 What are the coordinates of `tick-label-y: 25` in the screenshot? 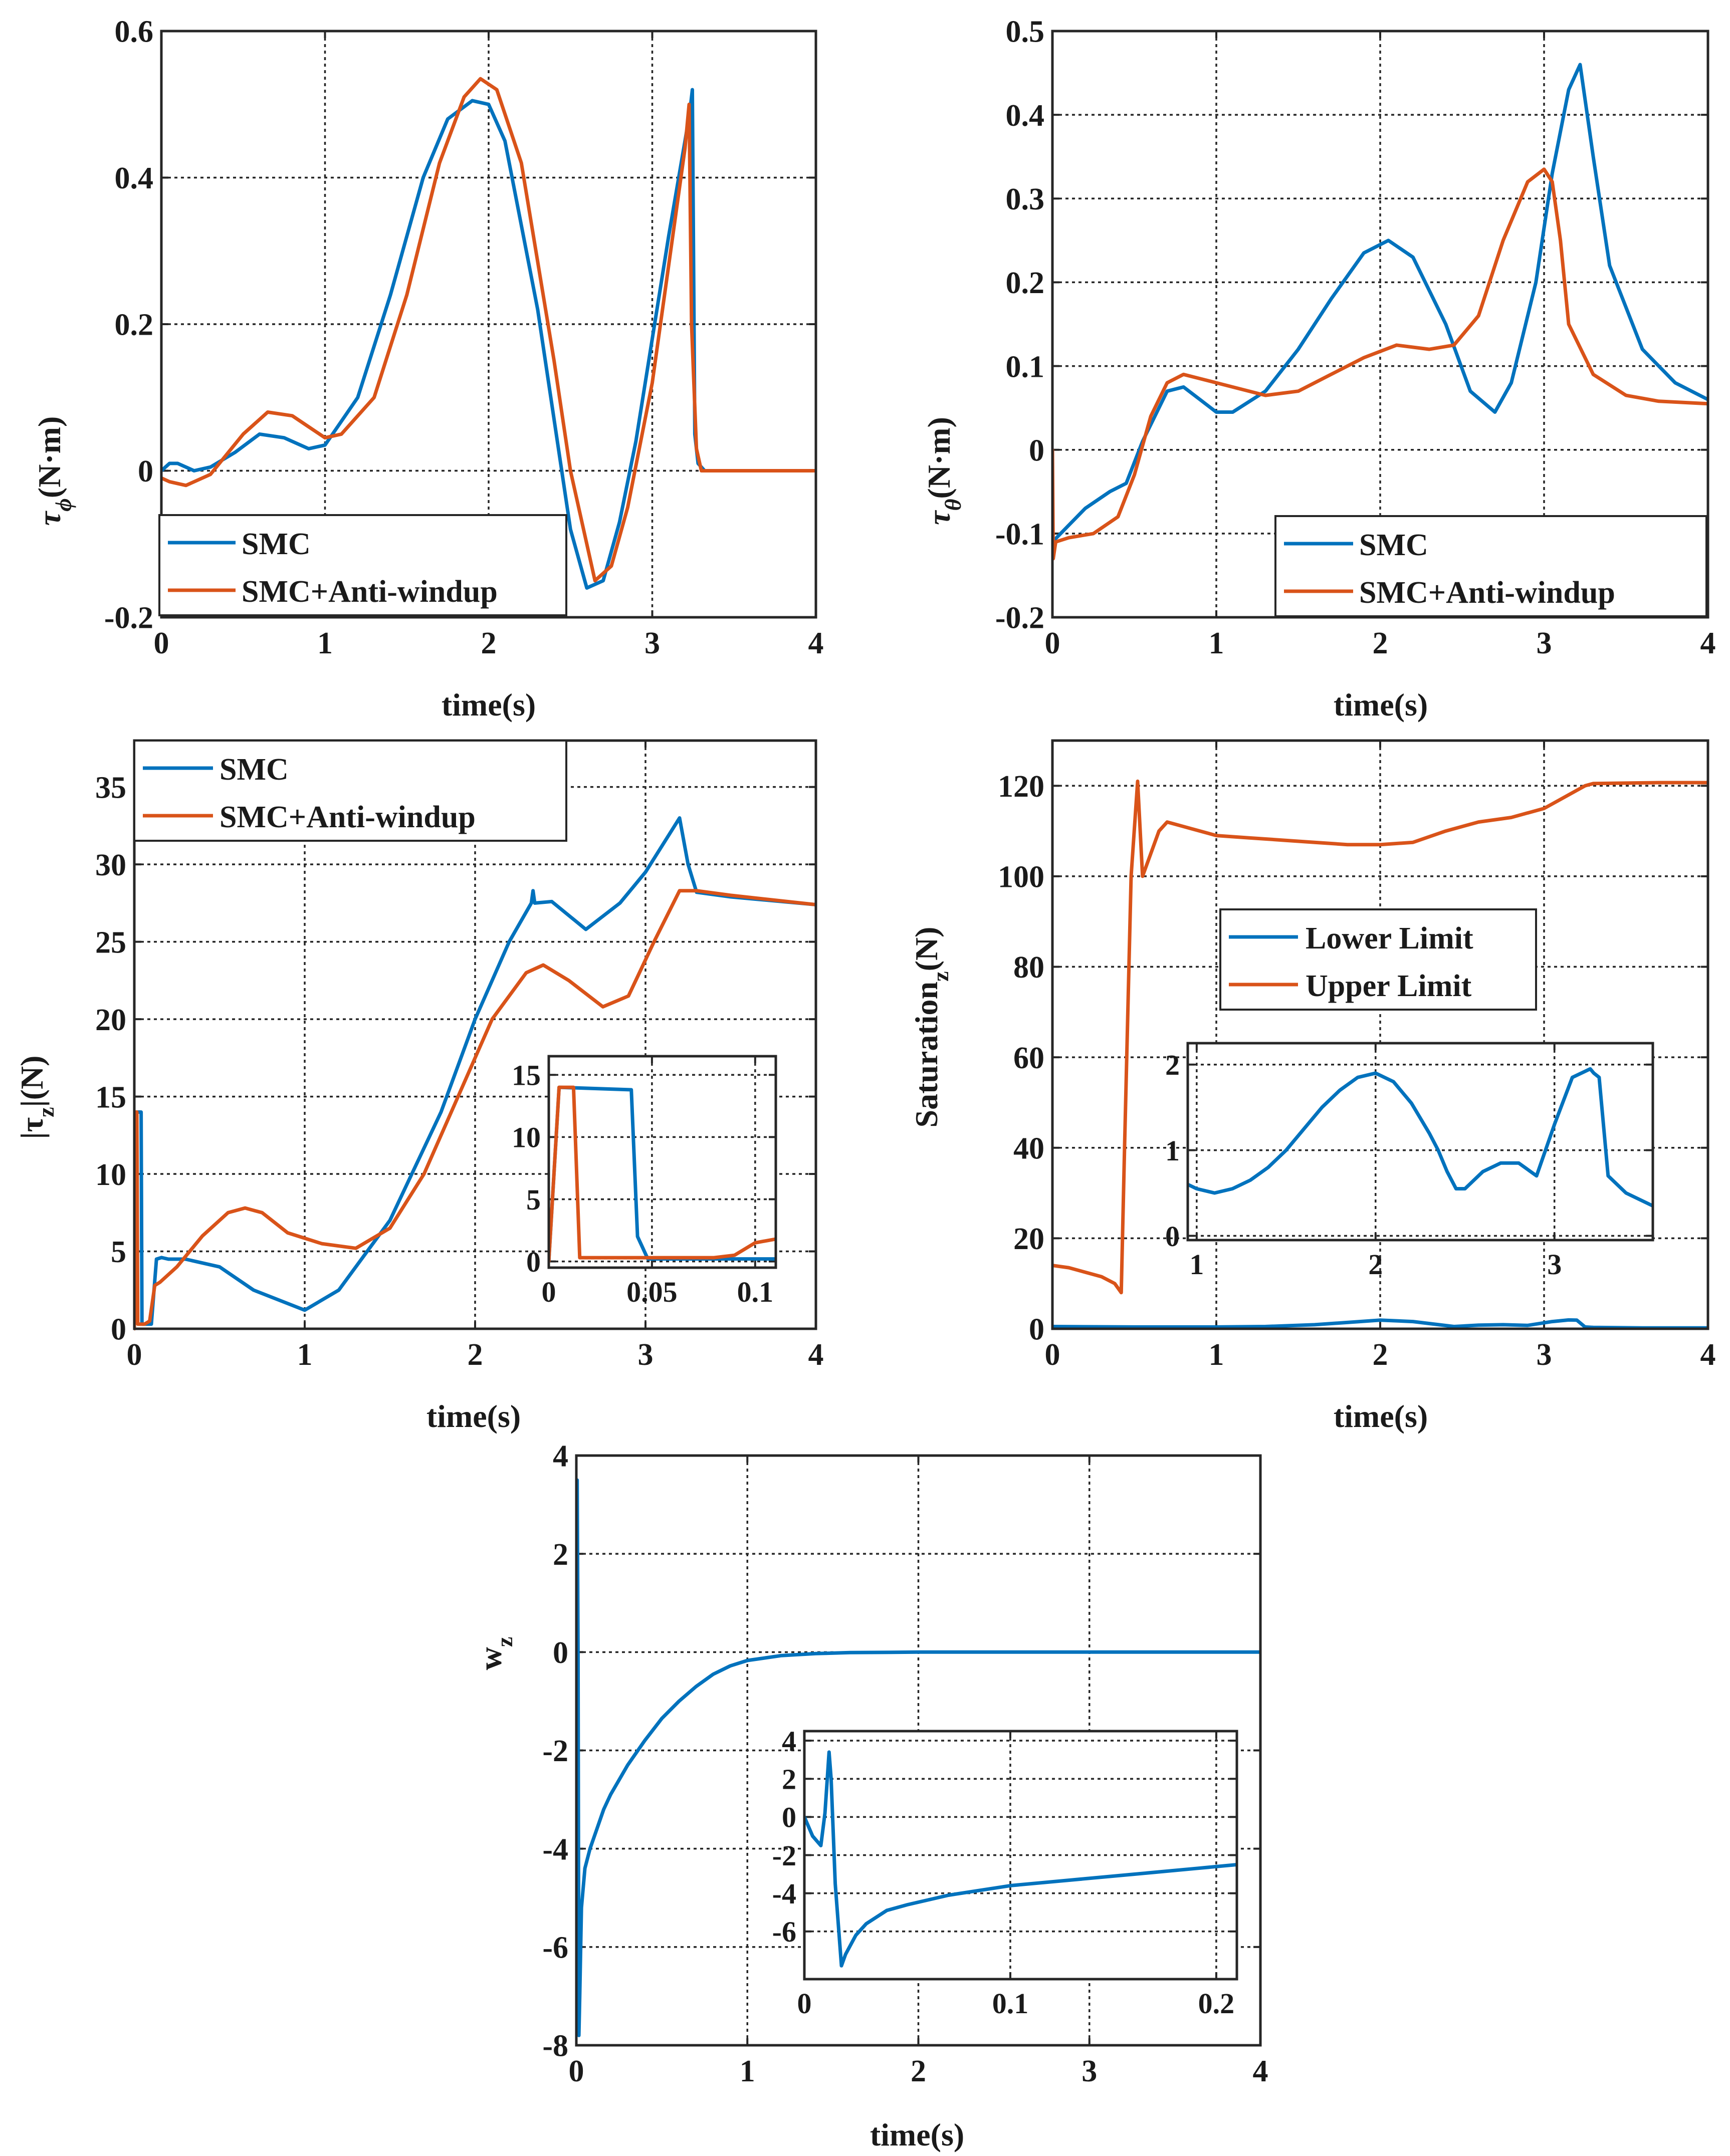 It's located at (110, 942).